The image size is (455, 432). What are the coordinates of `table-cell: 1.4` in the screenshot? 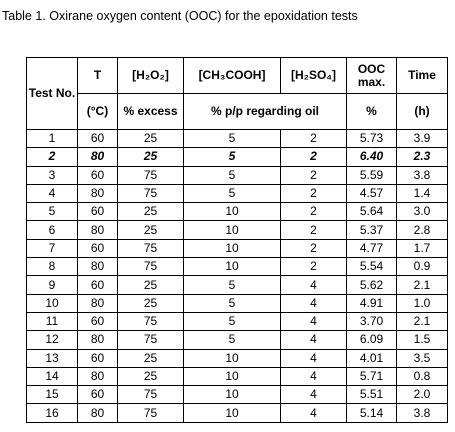 It's located at (422, 193).